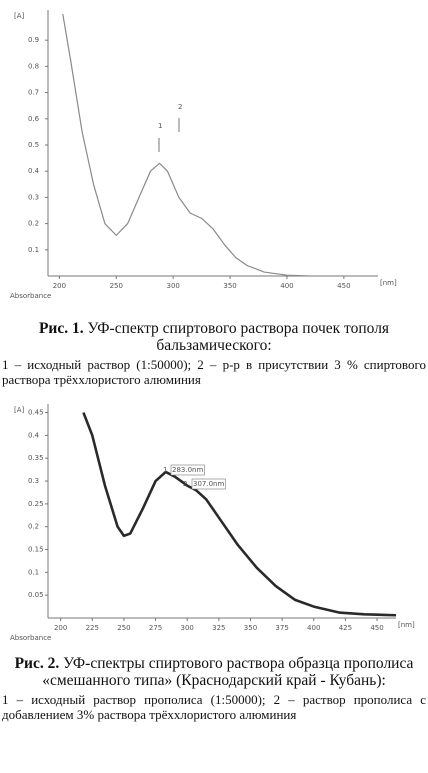  What do you see at coordinates (33, 93) in the screenshot?
I see `y-tick-label: 0.7` at bounding box center [33, 93].